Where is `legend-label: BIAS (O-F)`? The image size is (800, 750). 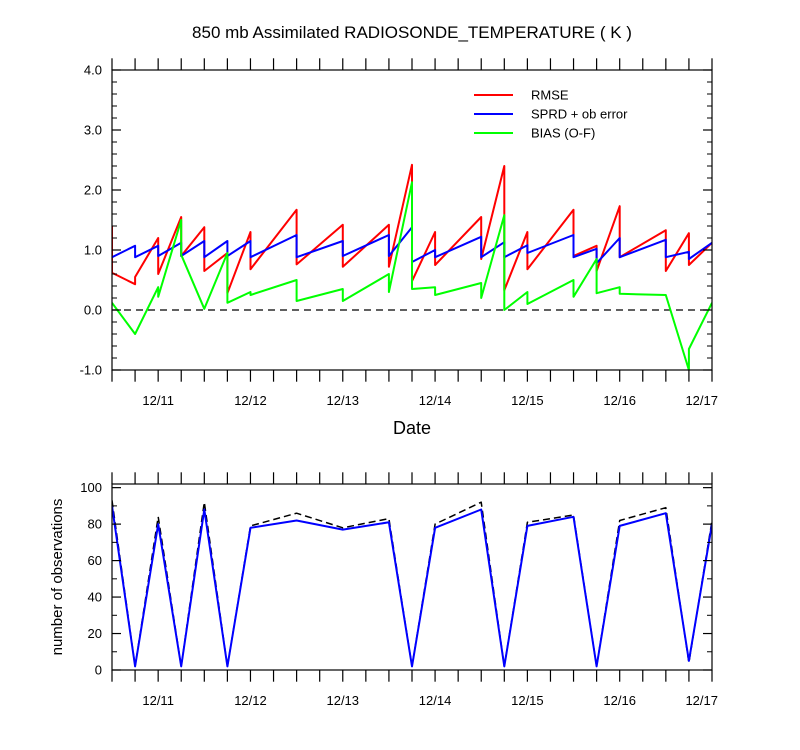 legend-label: BIAS (O-F) is located at coordinates (563, 133).